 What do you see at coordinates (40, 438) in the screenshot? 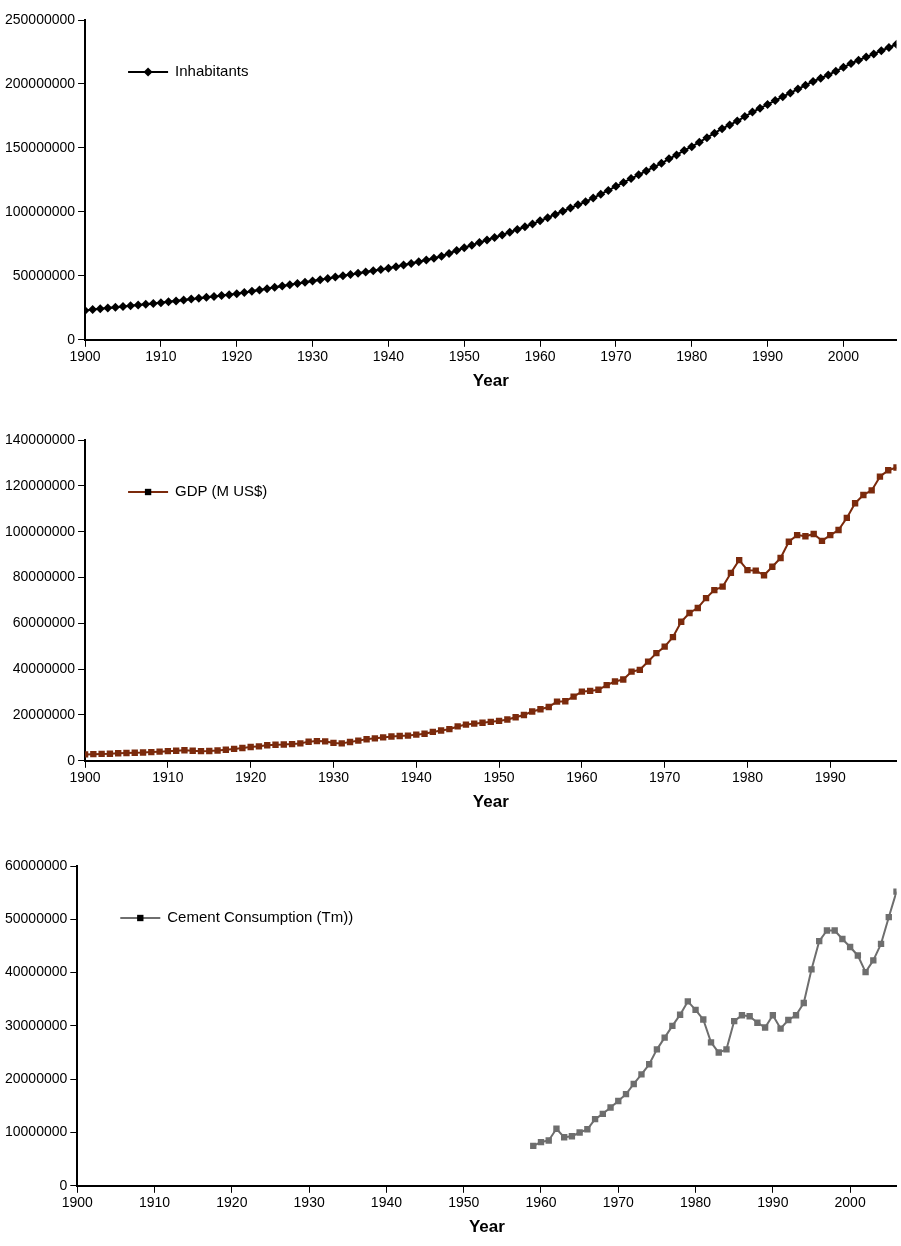
I see `y-tick-label: 140000000` at bounding box center [40, 438].